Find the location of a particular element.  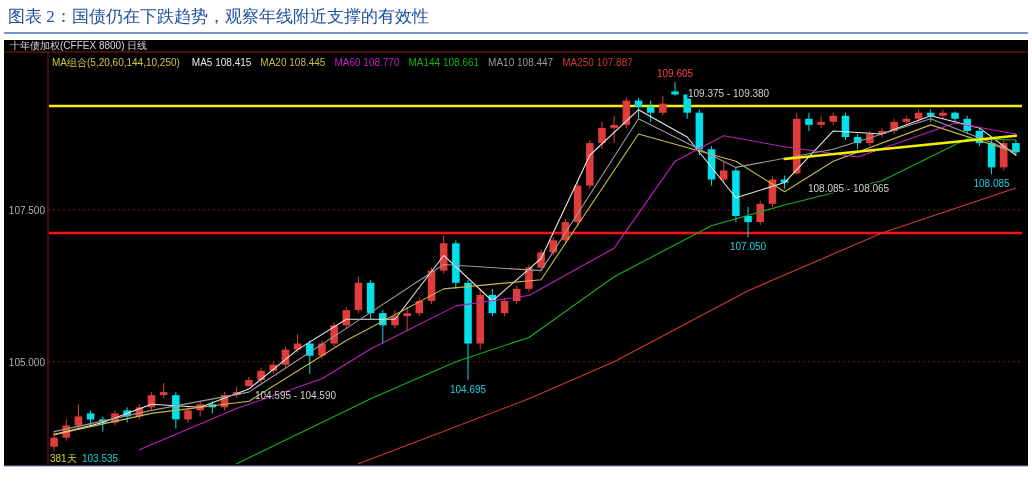

annotation: 109.375 - 109.380 is located at coordinates (729, 93).